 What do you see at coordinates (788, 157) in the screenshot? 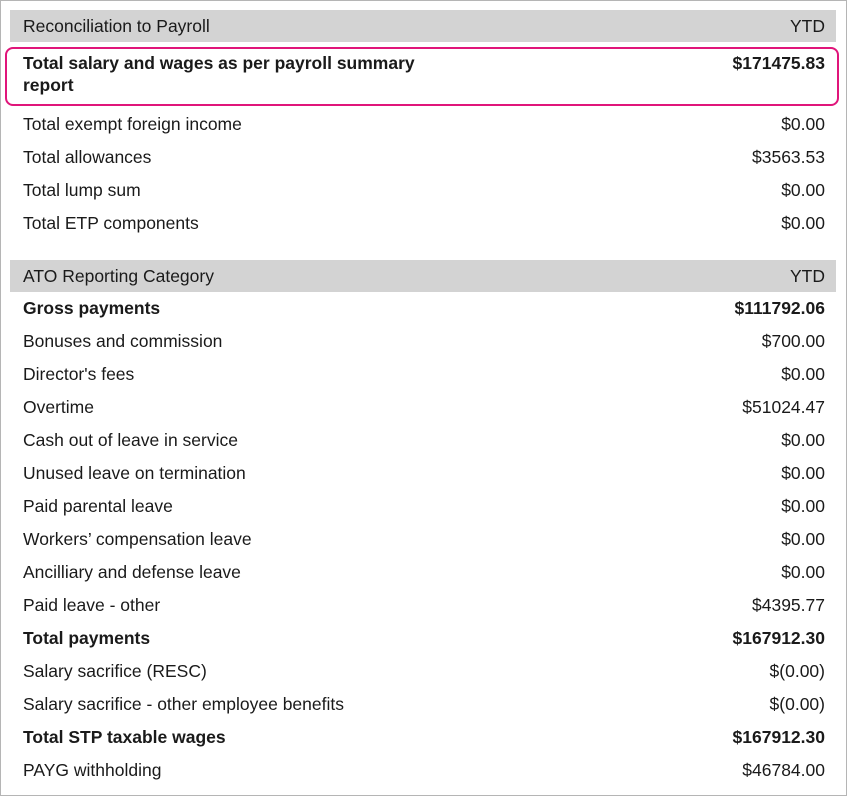
I see `row-value: $3563.53` at bounding box center [788, 157].